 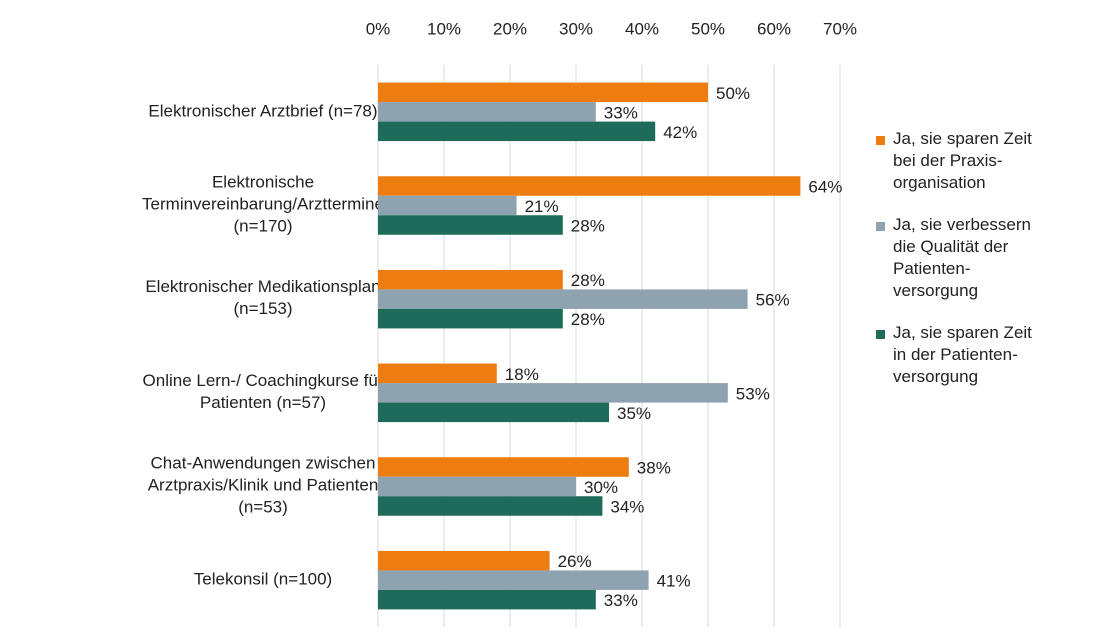 I want to click on value-label: 18%, so click(x=522, y=374).